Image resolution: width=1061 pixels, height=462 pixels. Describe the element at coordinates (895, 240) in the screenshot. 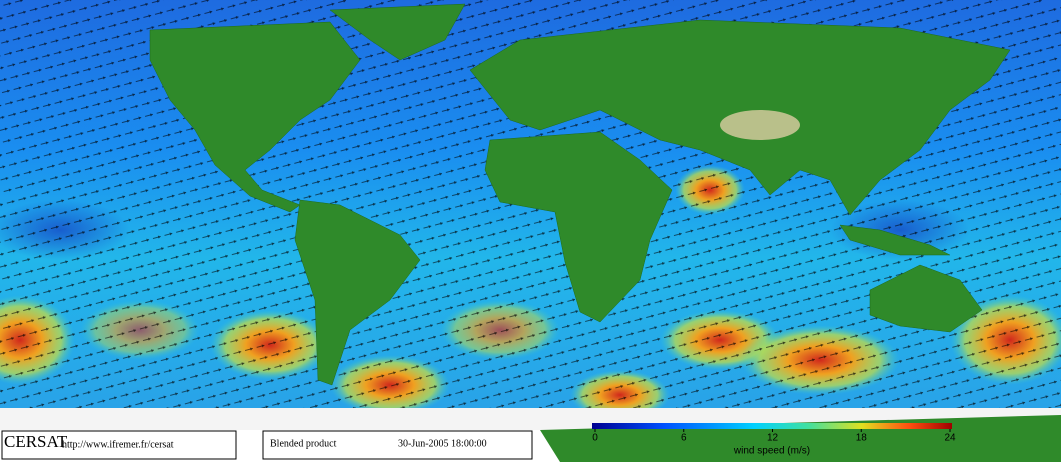

I see `indonesia` at that location.